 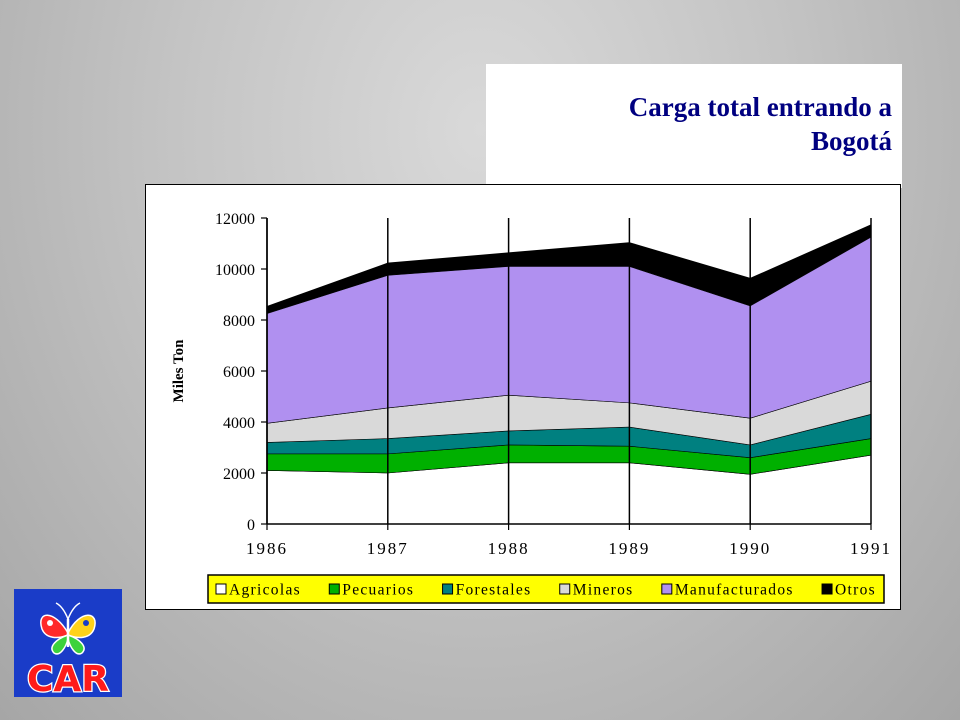 I want to click on y-tick-label-10000: 10000, so click(x=235, y=270).